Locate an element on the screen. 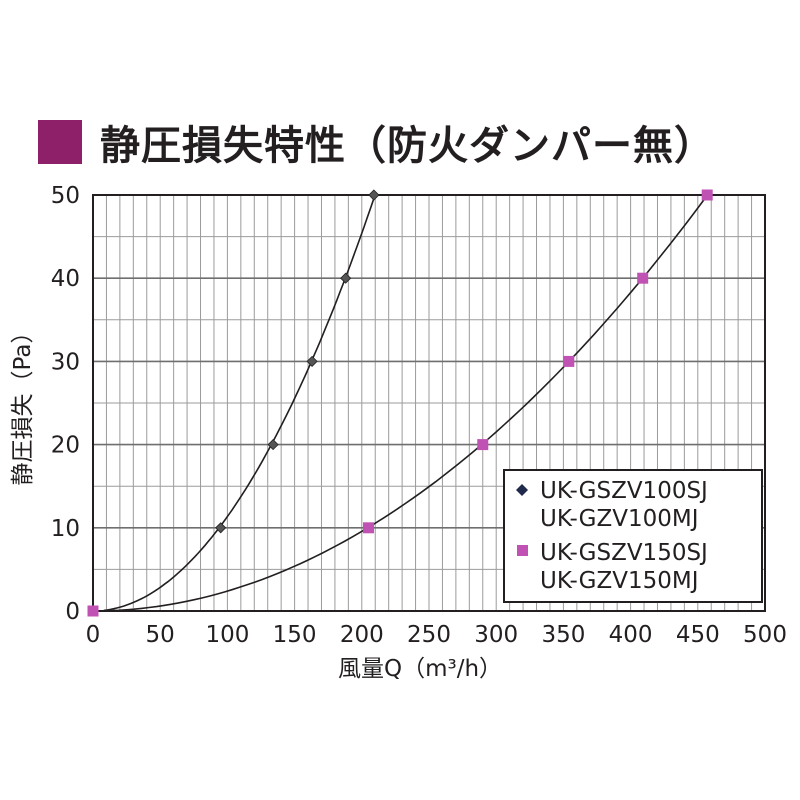 The height and width of the screenshot is (800, 800). x-tick-label: 300 is located at coordinates (496, 635).